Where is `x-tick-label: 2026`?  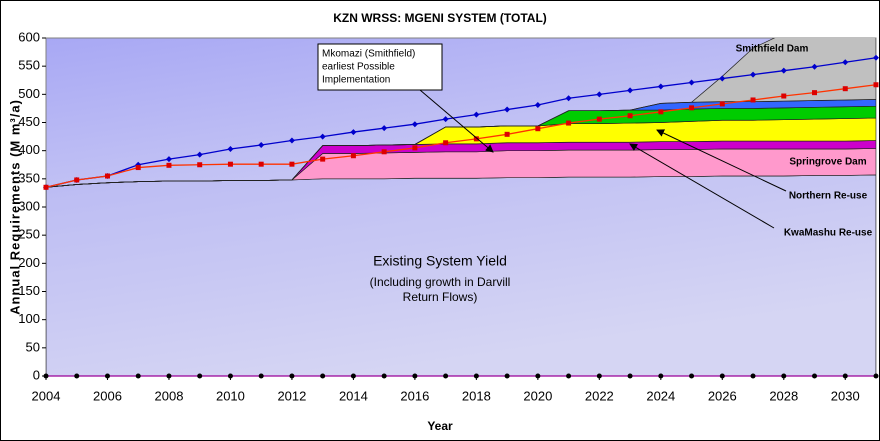 x-tick-label: 2026 is located at coordinates (722, 395).